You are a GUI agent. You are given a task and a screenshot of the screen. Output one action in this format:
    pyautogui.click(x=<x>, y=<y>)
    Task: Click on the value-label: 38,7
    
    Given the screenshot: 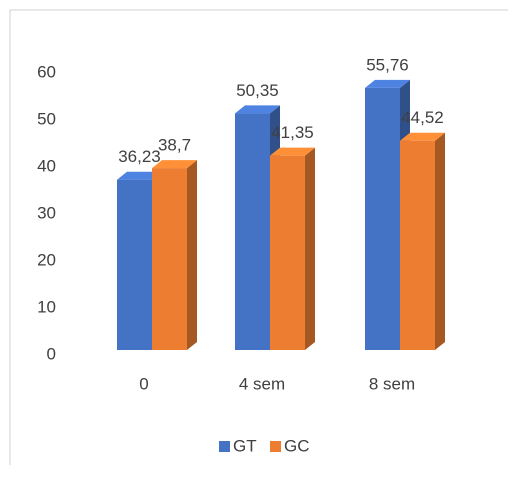 What is the action you would take?
    pyautogui.click(x=174, y=145)
    